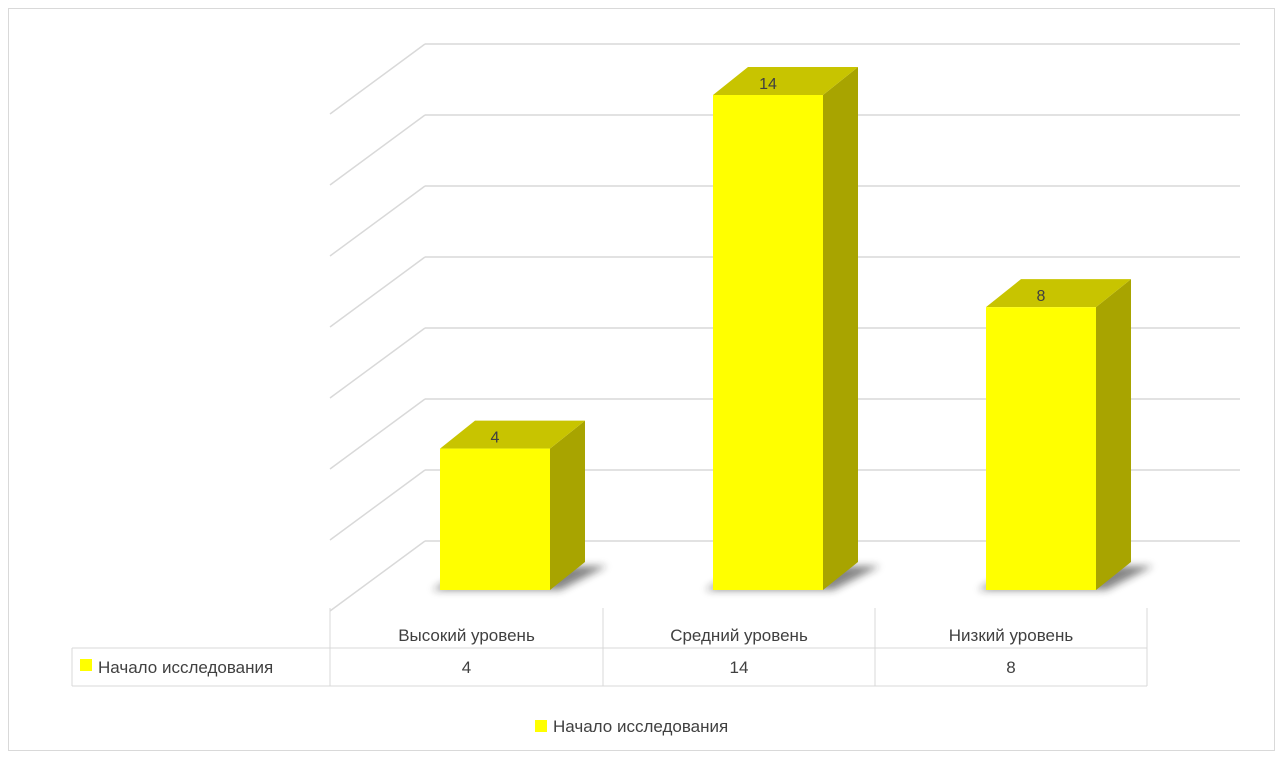 The width and height of the screenshot is (1283, 763). What do you see at coordinates (739, 635) in the screenshot?
I see `table-category-label: Средний уровень` at bounding box center [739, 635].